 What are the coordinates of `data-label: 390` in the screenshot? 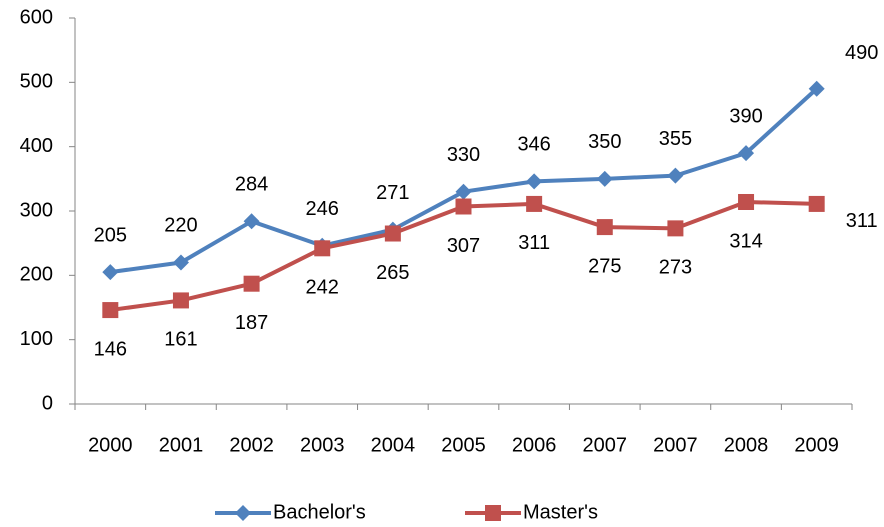 It's located at (745, 116).